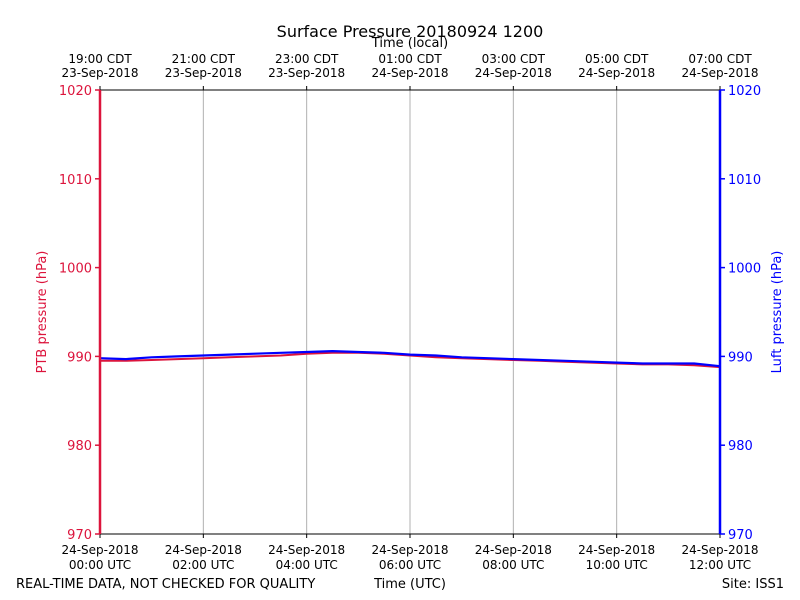  What do you see at coordinates (42, 312) in the screenshot?
I see `y-axis-label-left: PTB pressure (hPa)` at bounding box center [42, 312].